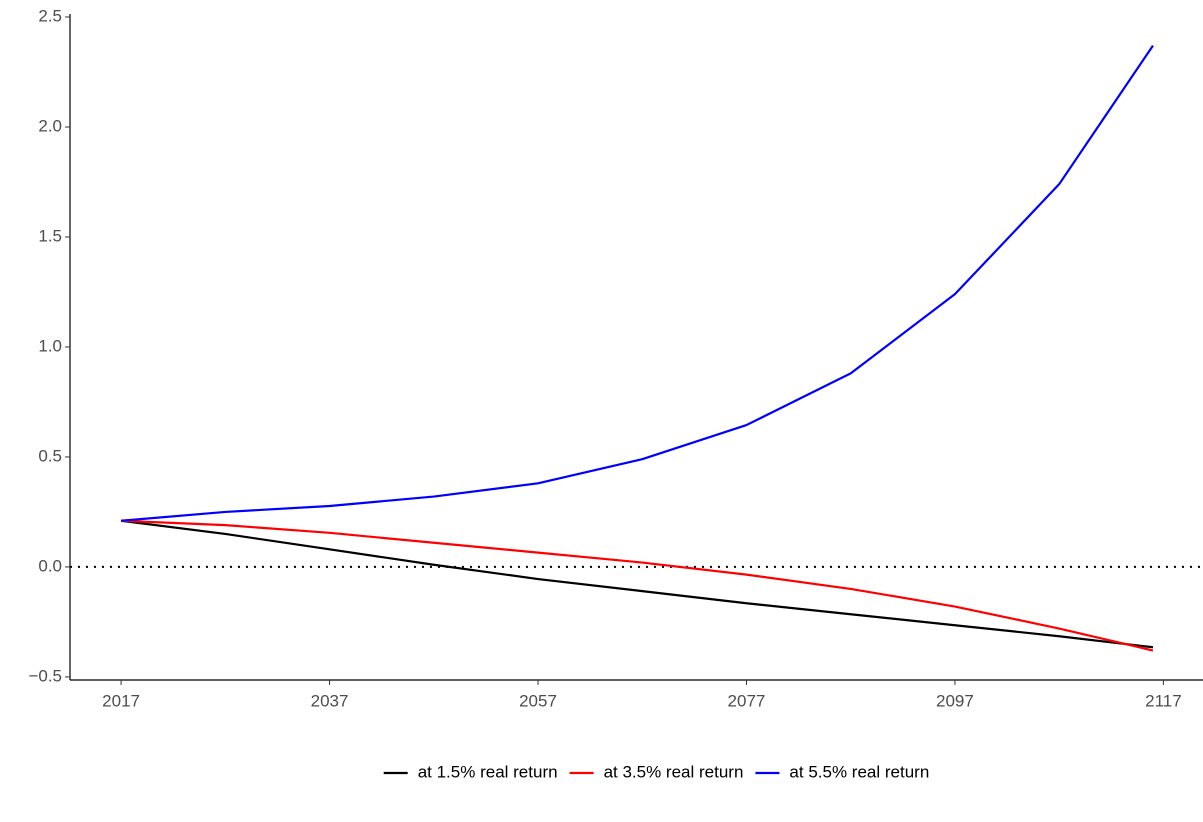 The height and width of the screenshot is (822, 1203). Describe the element at coordinates (538, 700) in the screenshot. I see `x-tick-label: 2057` at that location.